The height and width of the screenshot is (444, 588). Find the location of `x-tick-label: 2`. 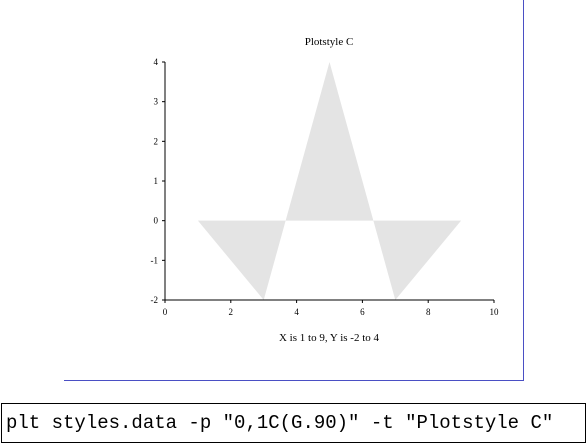

x-tick-label: 2 is located at coordinates (231, 312).